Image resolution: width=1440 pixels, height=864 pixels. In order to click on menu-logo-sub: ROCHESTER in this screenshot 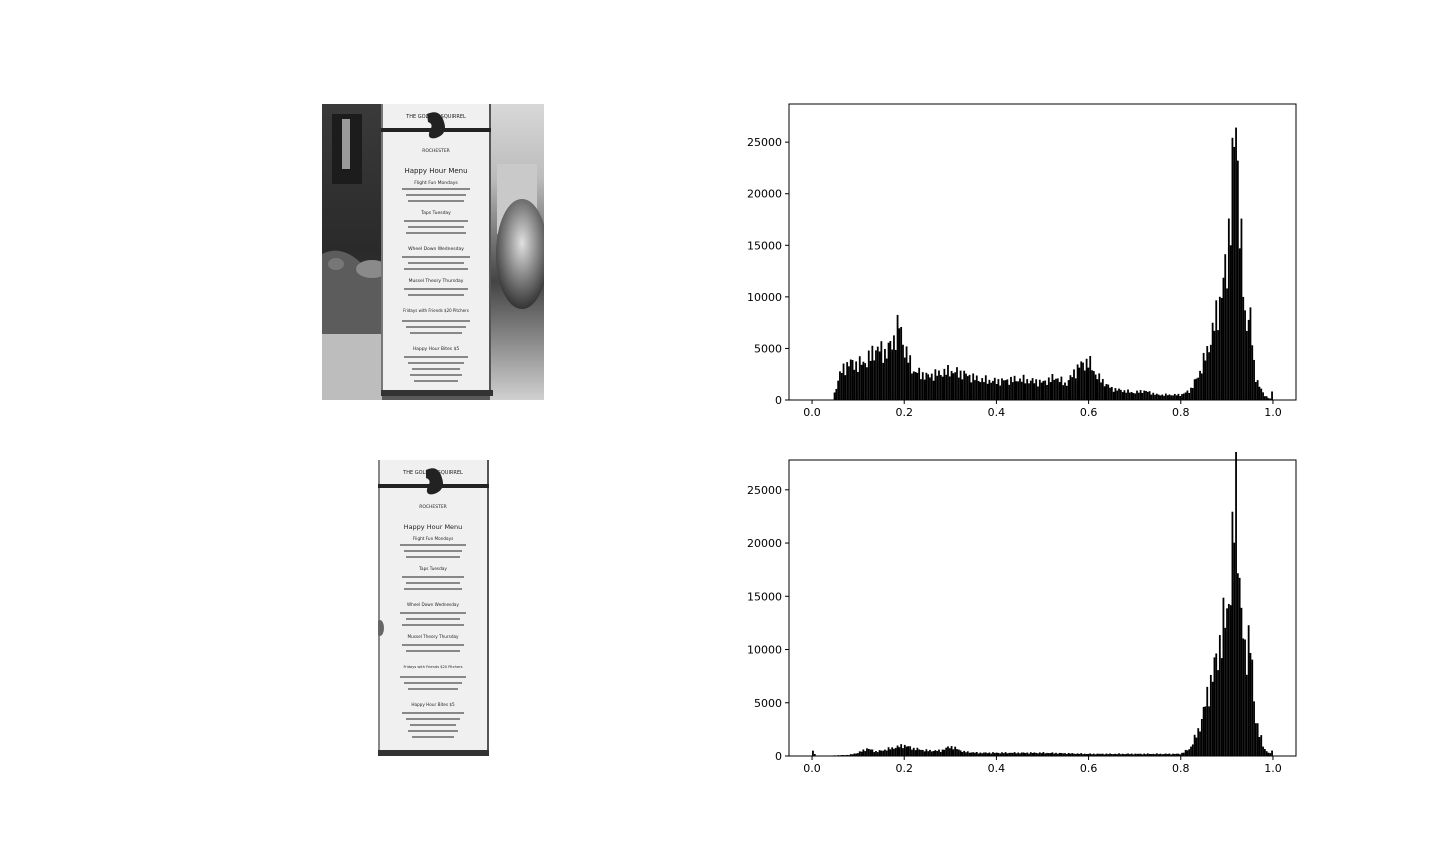, I will do `click(436, 151)`.